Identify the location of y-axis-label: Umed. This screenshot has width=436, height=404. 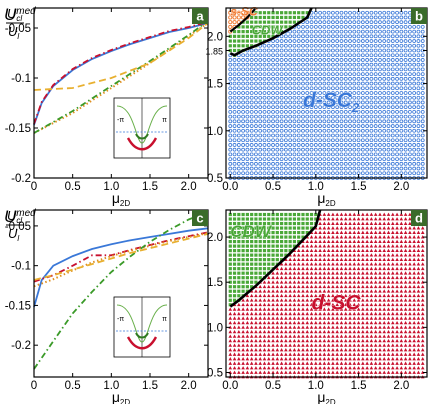
(20, 14).